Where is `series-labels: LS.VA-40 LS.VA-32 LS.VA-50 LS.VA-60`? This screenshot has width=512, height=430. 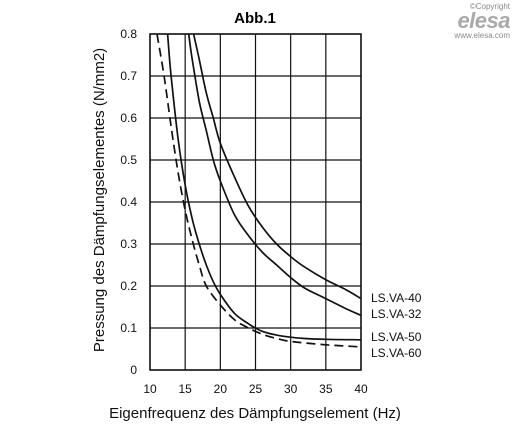
series-labels: LS.VA-40 LS.VA-32 LS.VA-50 LS.VA-60 is located at coordinates (396, 325).